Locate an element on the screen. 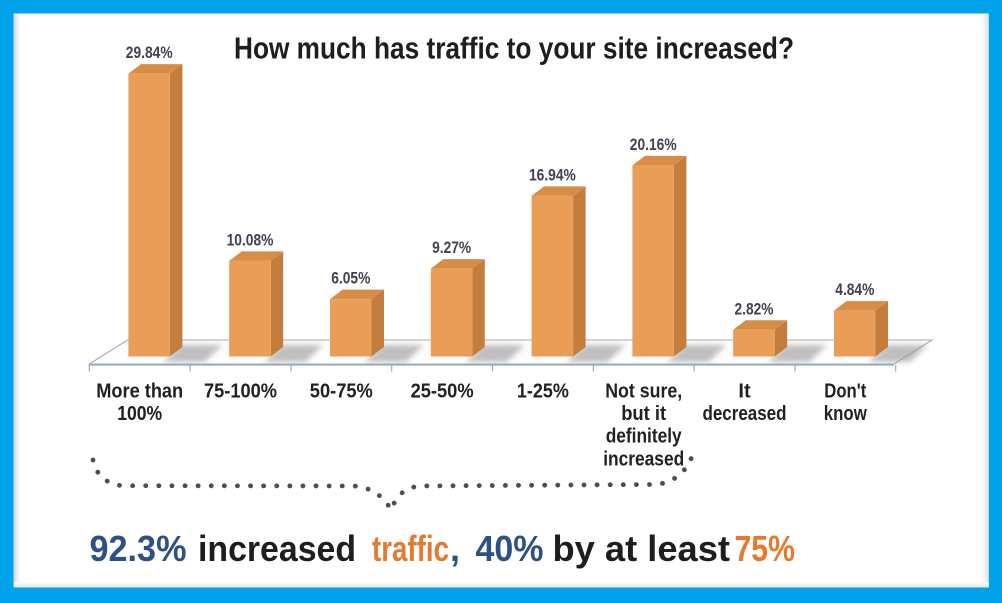 This screenshot has width=1002, height=603. svg-text: Don't is located at coordinates (845, 392).